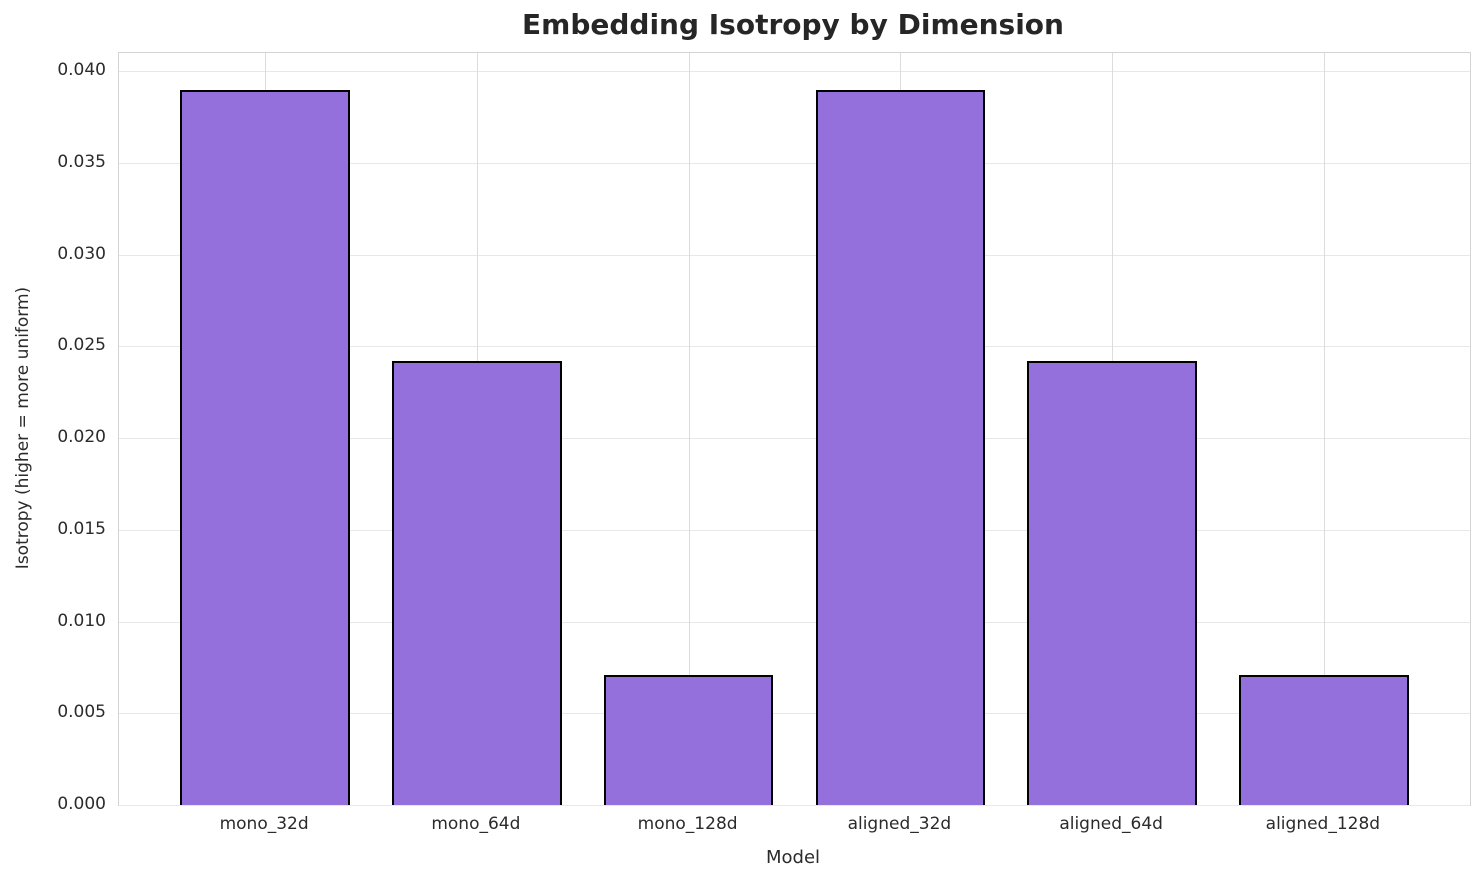 This screenshot has width=1484, height=885. What do you see at coordinates (477, 583) in the screenshot?
I see `bar-mono_64d` at bounding box center [477, 583].